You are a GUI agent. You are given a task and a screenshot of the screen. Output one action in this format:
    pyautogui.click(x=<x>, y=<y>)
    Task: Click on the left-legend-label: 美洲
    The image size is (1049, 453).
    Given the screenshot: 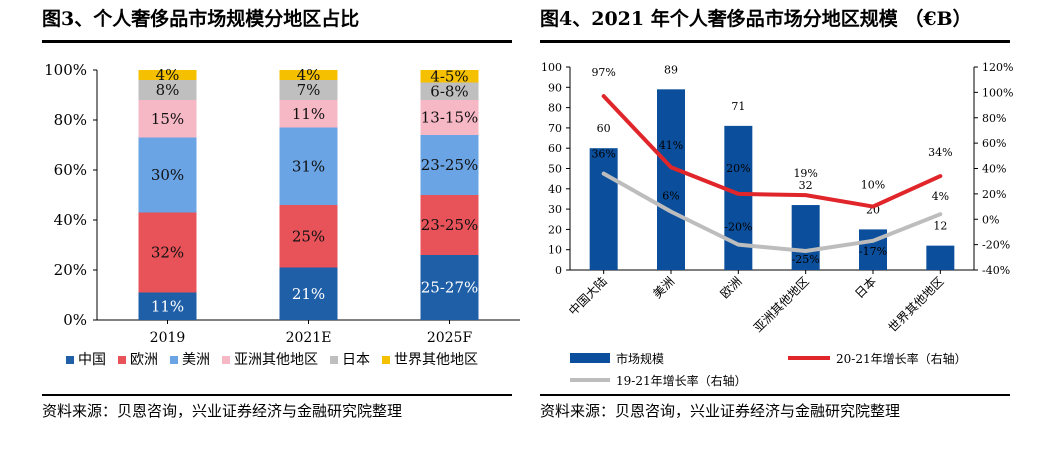 What is the action you would take?
    pyautogui.click(x=196, y=360)
    